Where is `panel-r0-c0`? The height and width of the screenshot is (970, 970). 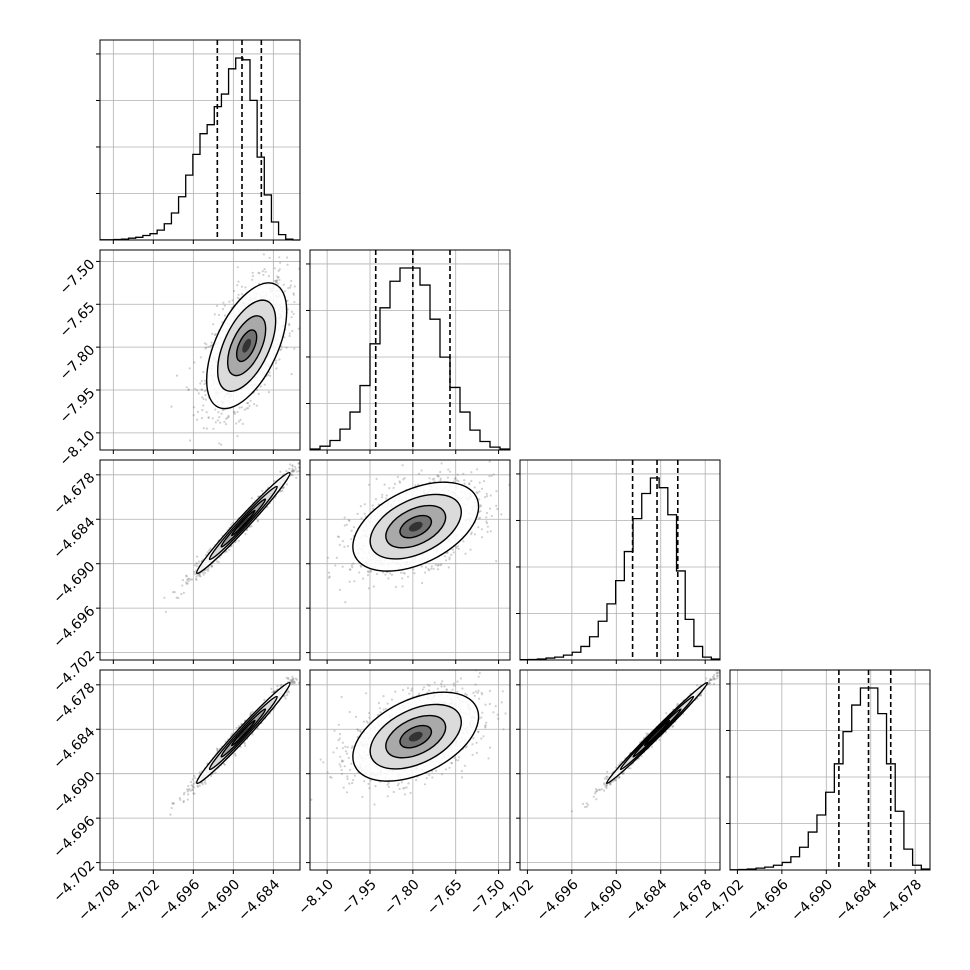 panel-r0-c0 is located at coordinates (198, 141).